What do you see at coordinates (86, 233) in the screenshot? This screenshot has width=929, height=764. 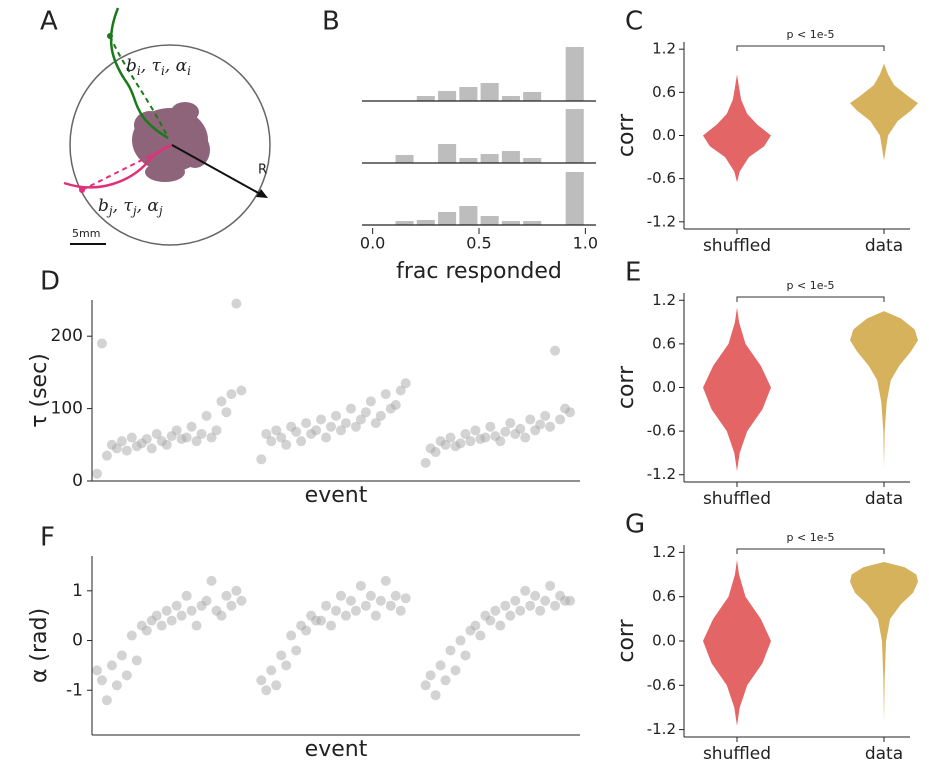 I see `scale-label: 5mm` at bounding box center [86, 233].